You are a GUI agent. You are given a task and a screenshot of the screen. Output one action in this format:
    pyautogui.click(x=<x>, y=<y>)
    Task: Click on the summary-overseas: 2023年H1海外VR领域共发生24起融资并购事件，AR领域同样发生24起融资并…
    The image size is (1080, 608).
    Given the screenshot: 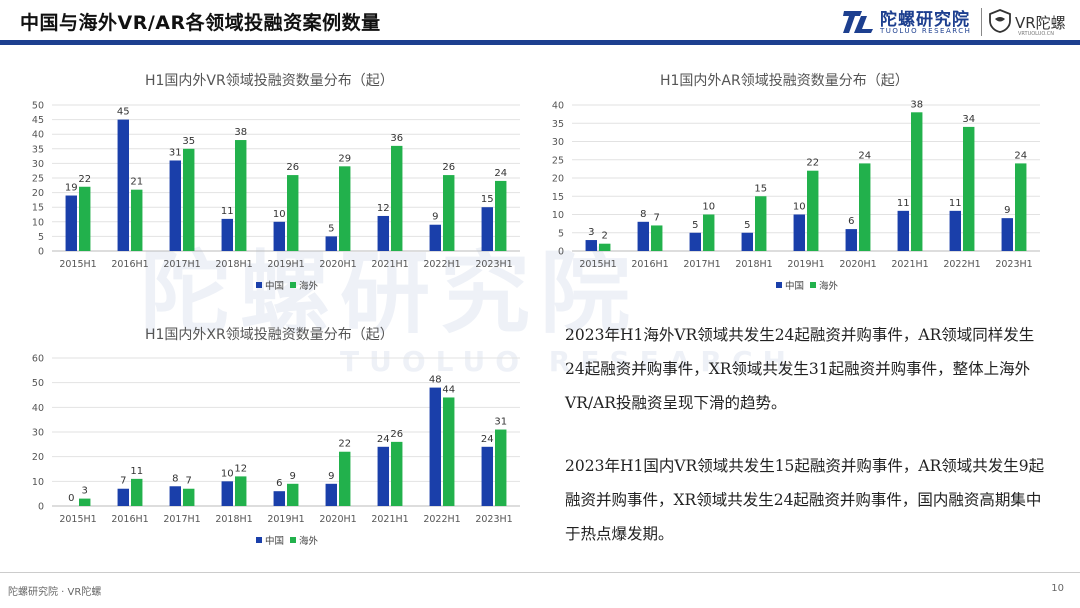 What is the action you would take?
    pyautogui.click(x=800, y=369)
    